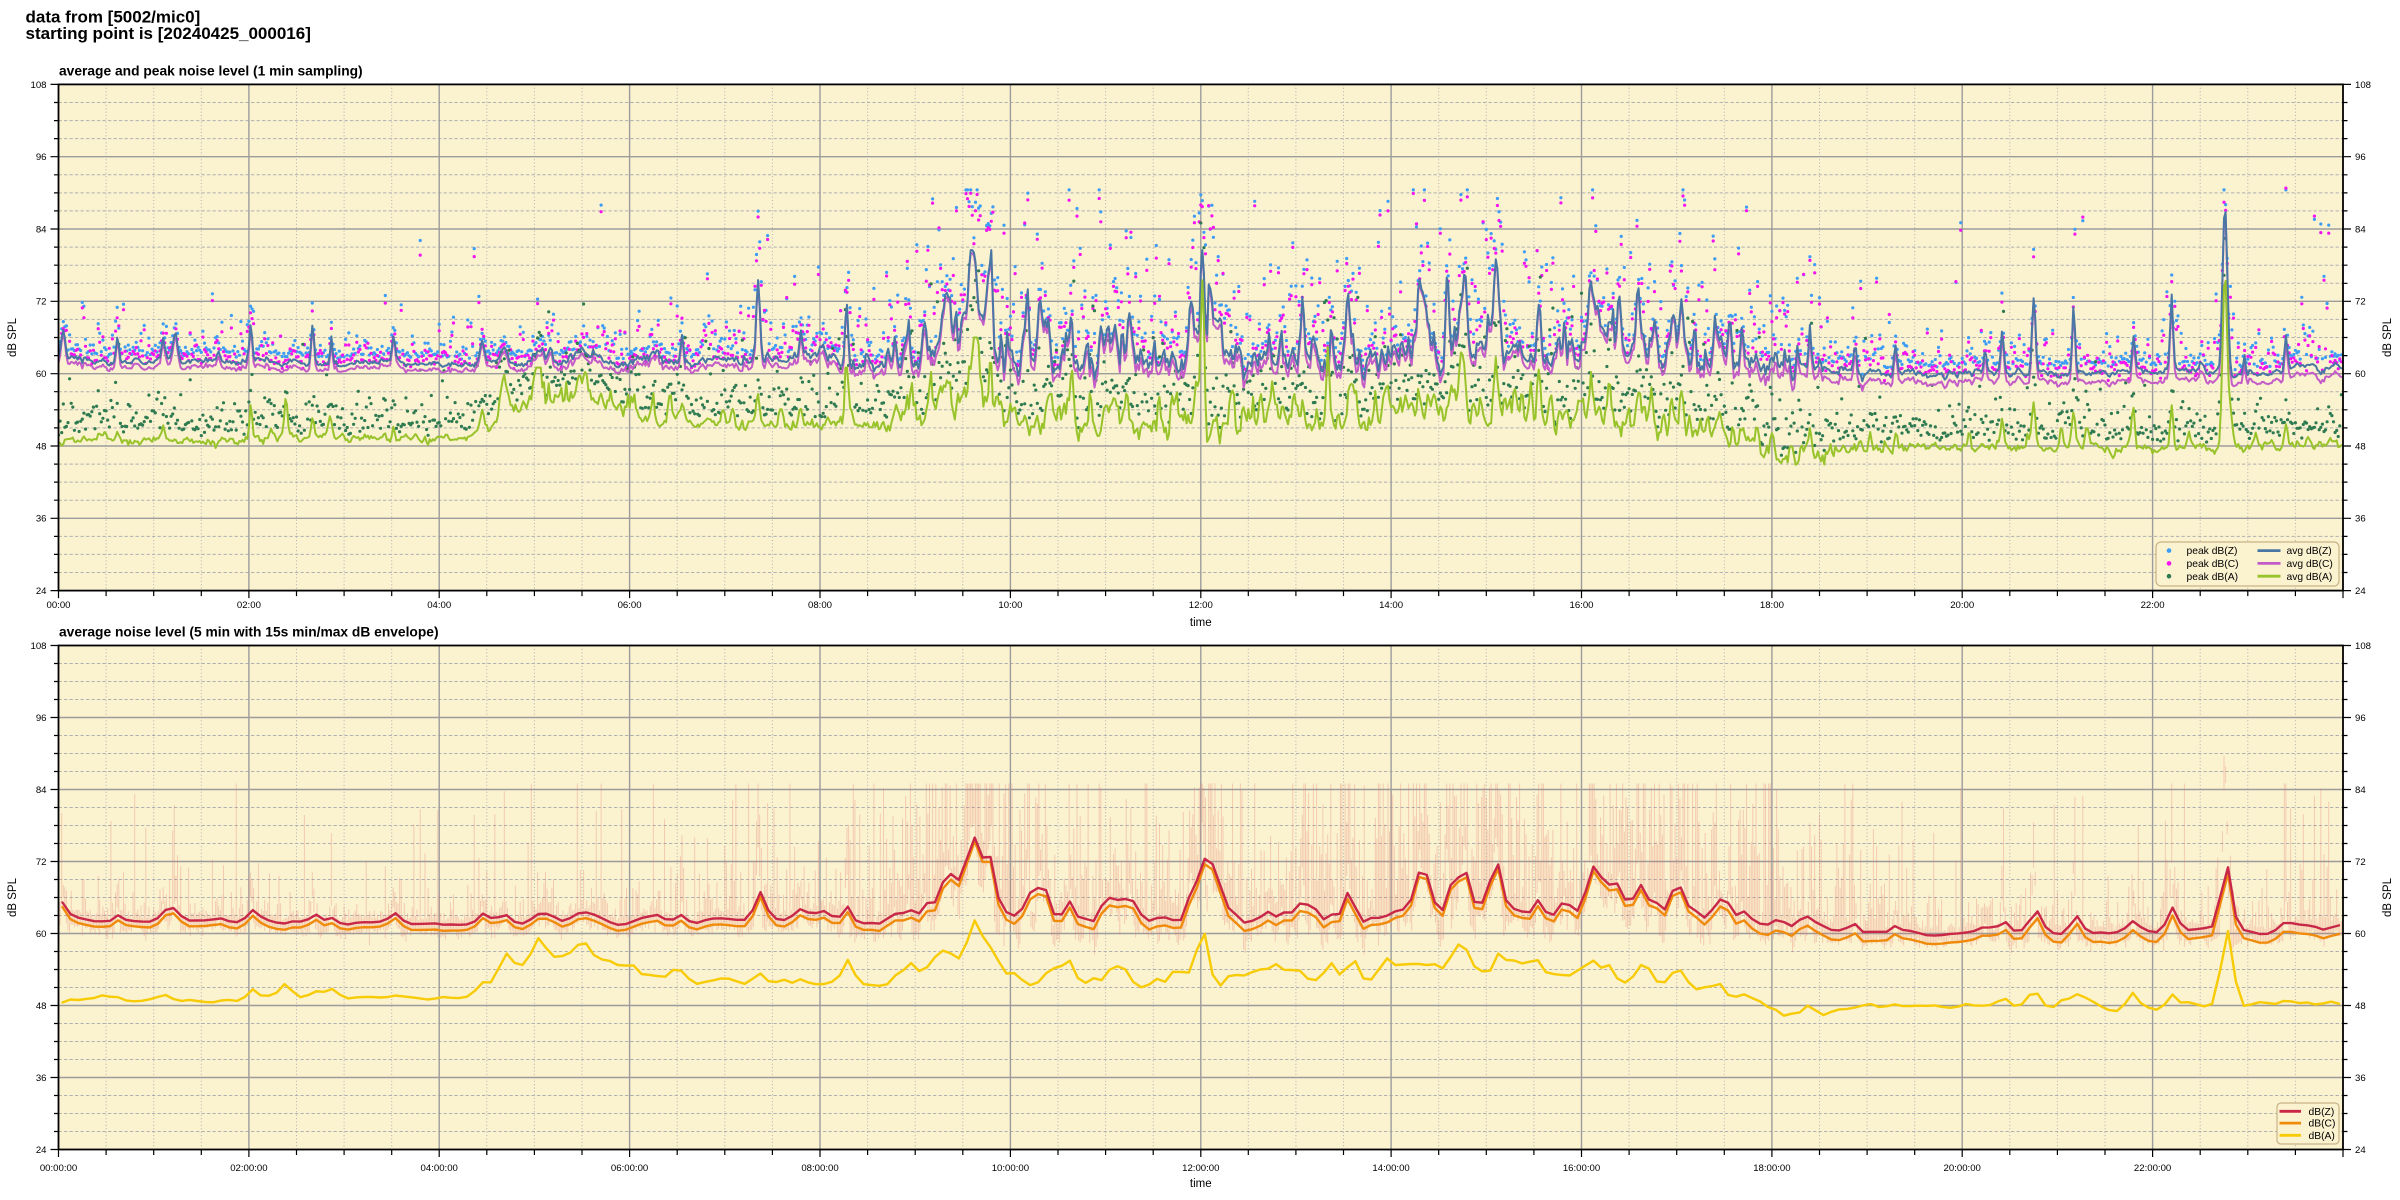 The height and width of the screenshot is (1200, 2400). Describe the element at coordinates (168, 33) in the screenshot. I see `svg-text:starting point is [20240425_00: starting point is [20240425_000016]` at that location.